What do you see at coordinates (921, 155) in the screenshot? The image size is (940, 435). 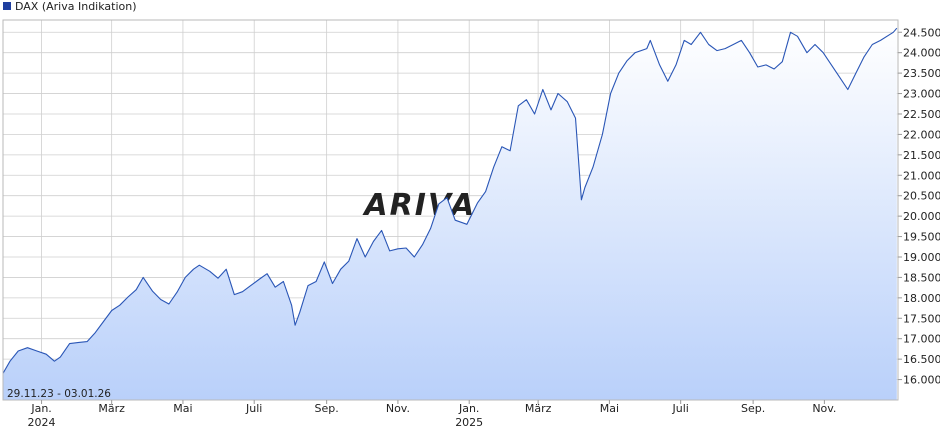 I see `y-tick-label: 21.500` at bounding box center [921, 155].